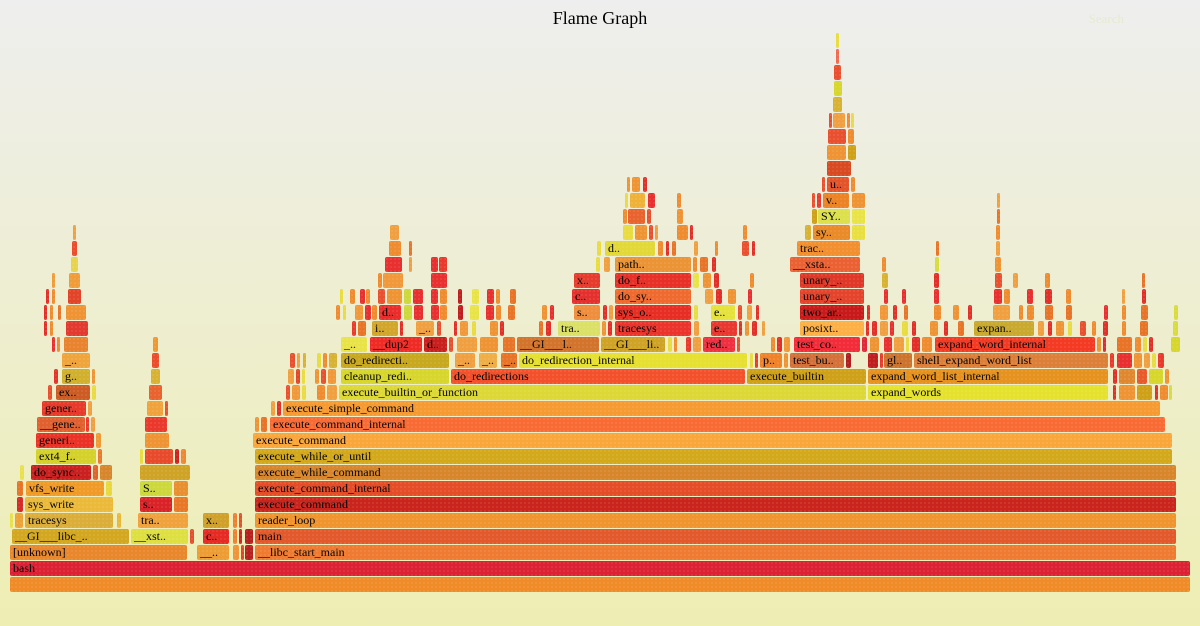 This screenshot has height=626, width=1200. Describe the element at coordinates (73, 392) in the screenshot. I see `frame-ex: ex..` at that location.